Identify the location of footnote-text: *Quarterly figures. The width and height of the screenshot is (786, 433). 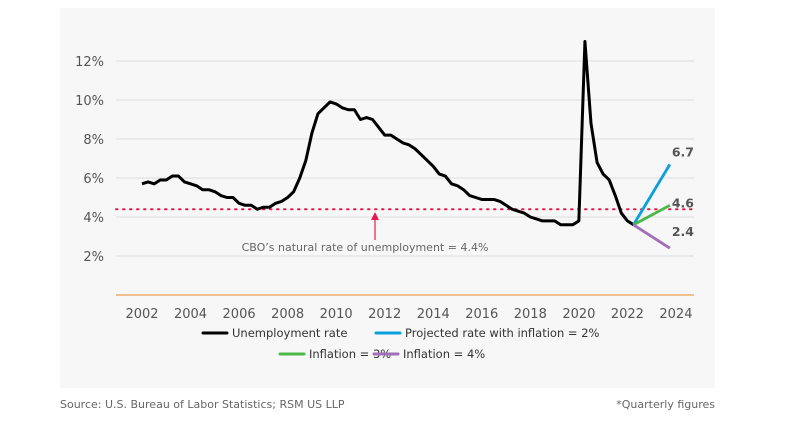
(665, 404).